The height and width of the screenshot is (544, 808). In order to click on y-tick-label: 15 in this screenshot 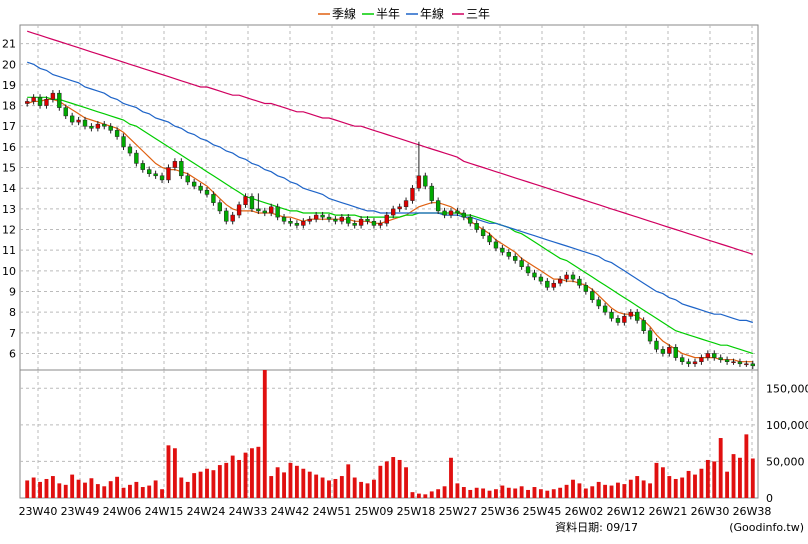, I will do `click(9, 168)`.